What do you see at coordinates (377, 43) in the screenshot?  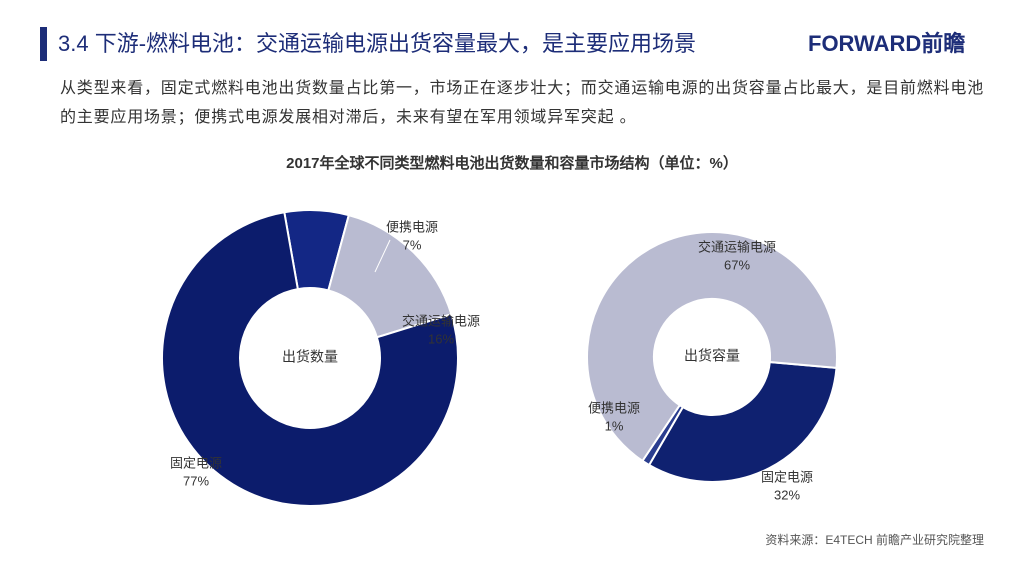 I see `header-title: 3.4 下游-燃料电池：交通运输电源出货容量最大，是主要应用场景` at bounding box center [377, 43].